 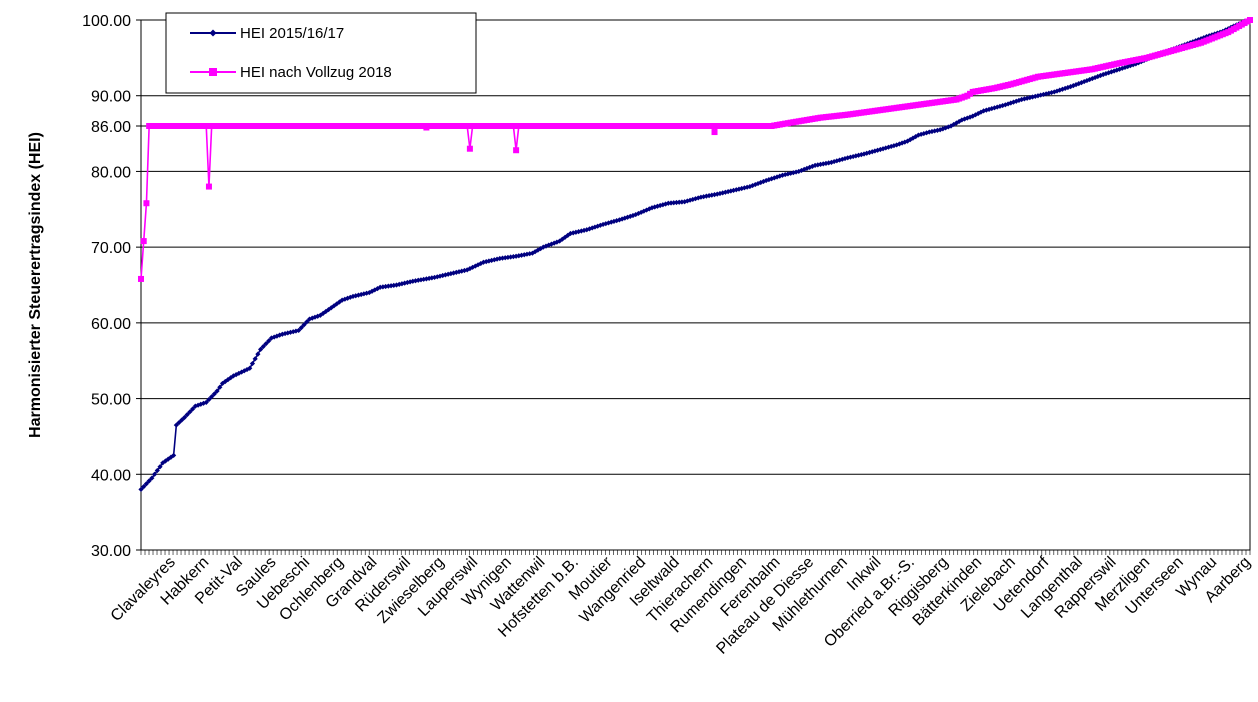 What do you see at coordinates (213, 72) in the screenshot?
I see `legend-marker-square` at bounding box center [213, 72].